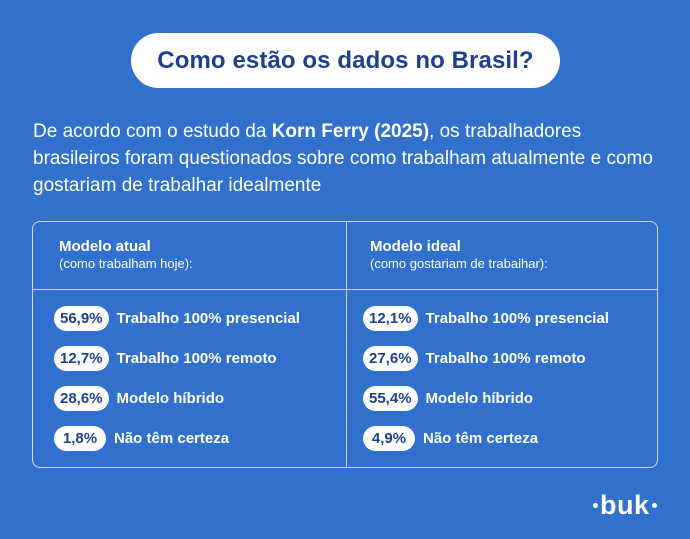 The height and width of the screenshot is (539, 690). What do you see at coordinates (459, 263) in the screenshot?
I see `right-subheading: (como gostariam de trabalhar):` at bounding box center [459, 263].